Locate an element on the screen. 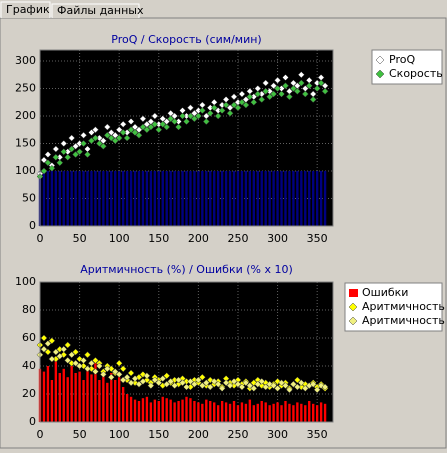  y-tick-label: 250 is located at coordinates (25, 88).